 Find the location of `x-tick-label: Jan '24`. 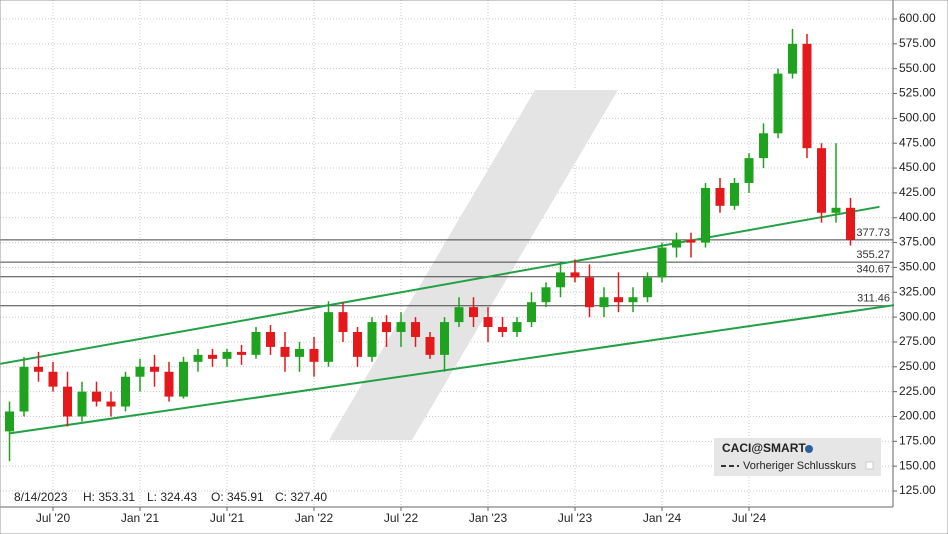

x-tick-label: Jan '24 is located at coordinates (662, 518).